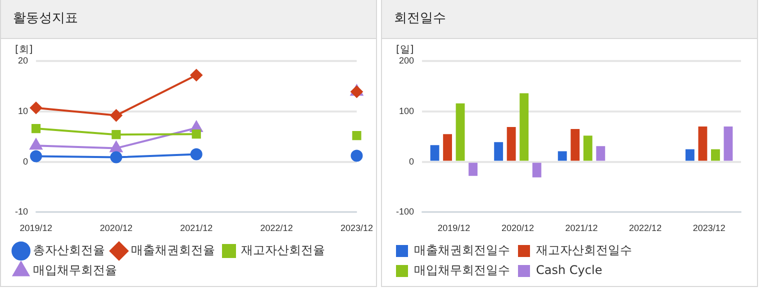 The image size is (760, 289). Describe the element at coordinates (173, 250) in the screenshot. I see `legend-label: 매출채권회전율` at that location.